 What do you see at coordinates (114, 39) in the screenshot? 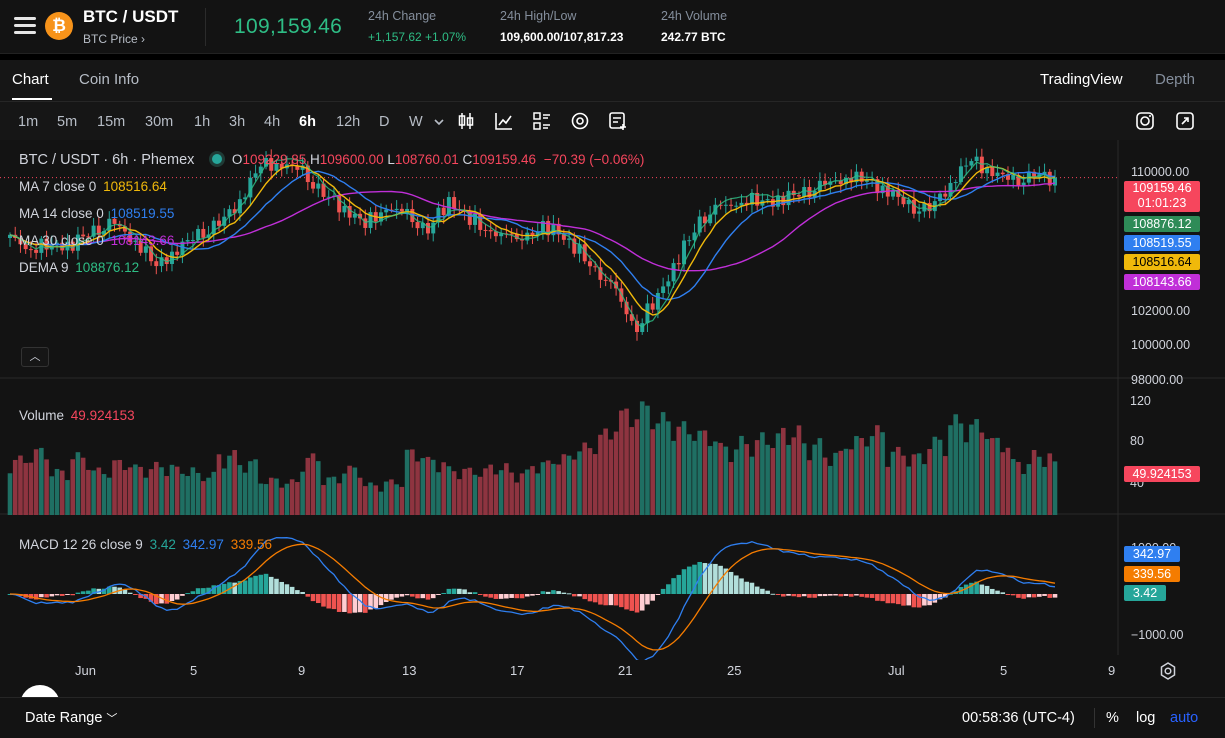
I see `btc-price-link: BTC Price ›` at bounding box center [114, 39].